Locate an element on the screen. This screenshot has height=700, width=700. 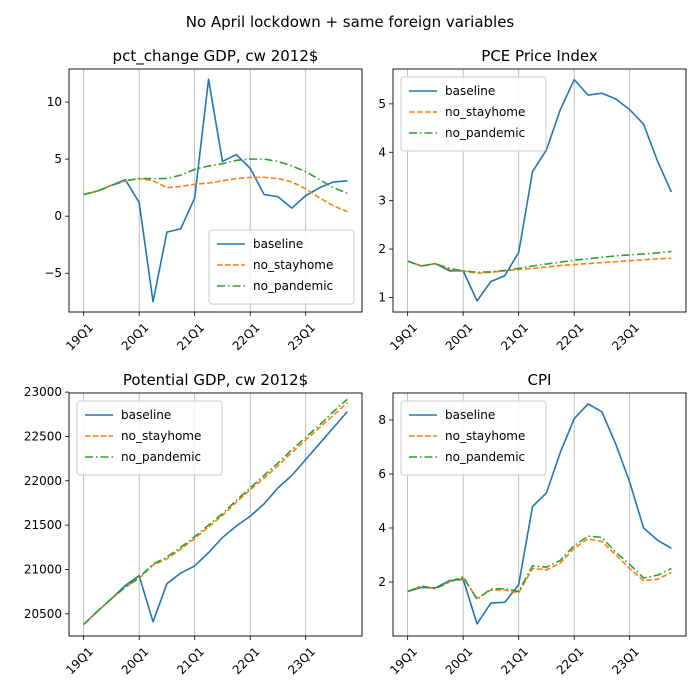
y-tick-label: 8 is located at coordinates (382, 420).